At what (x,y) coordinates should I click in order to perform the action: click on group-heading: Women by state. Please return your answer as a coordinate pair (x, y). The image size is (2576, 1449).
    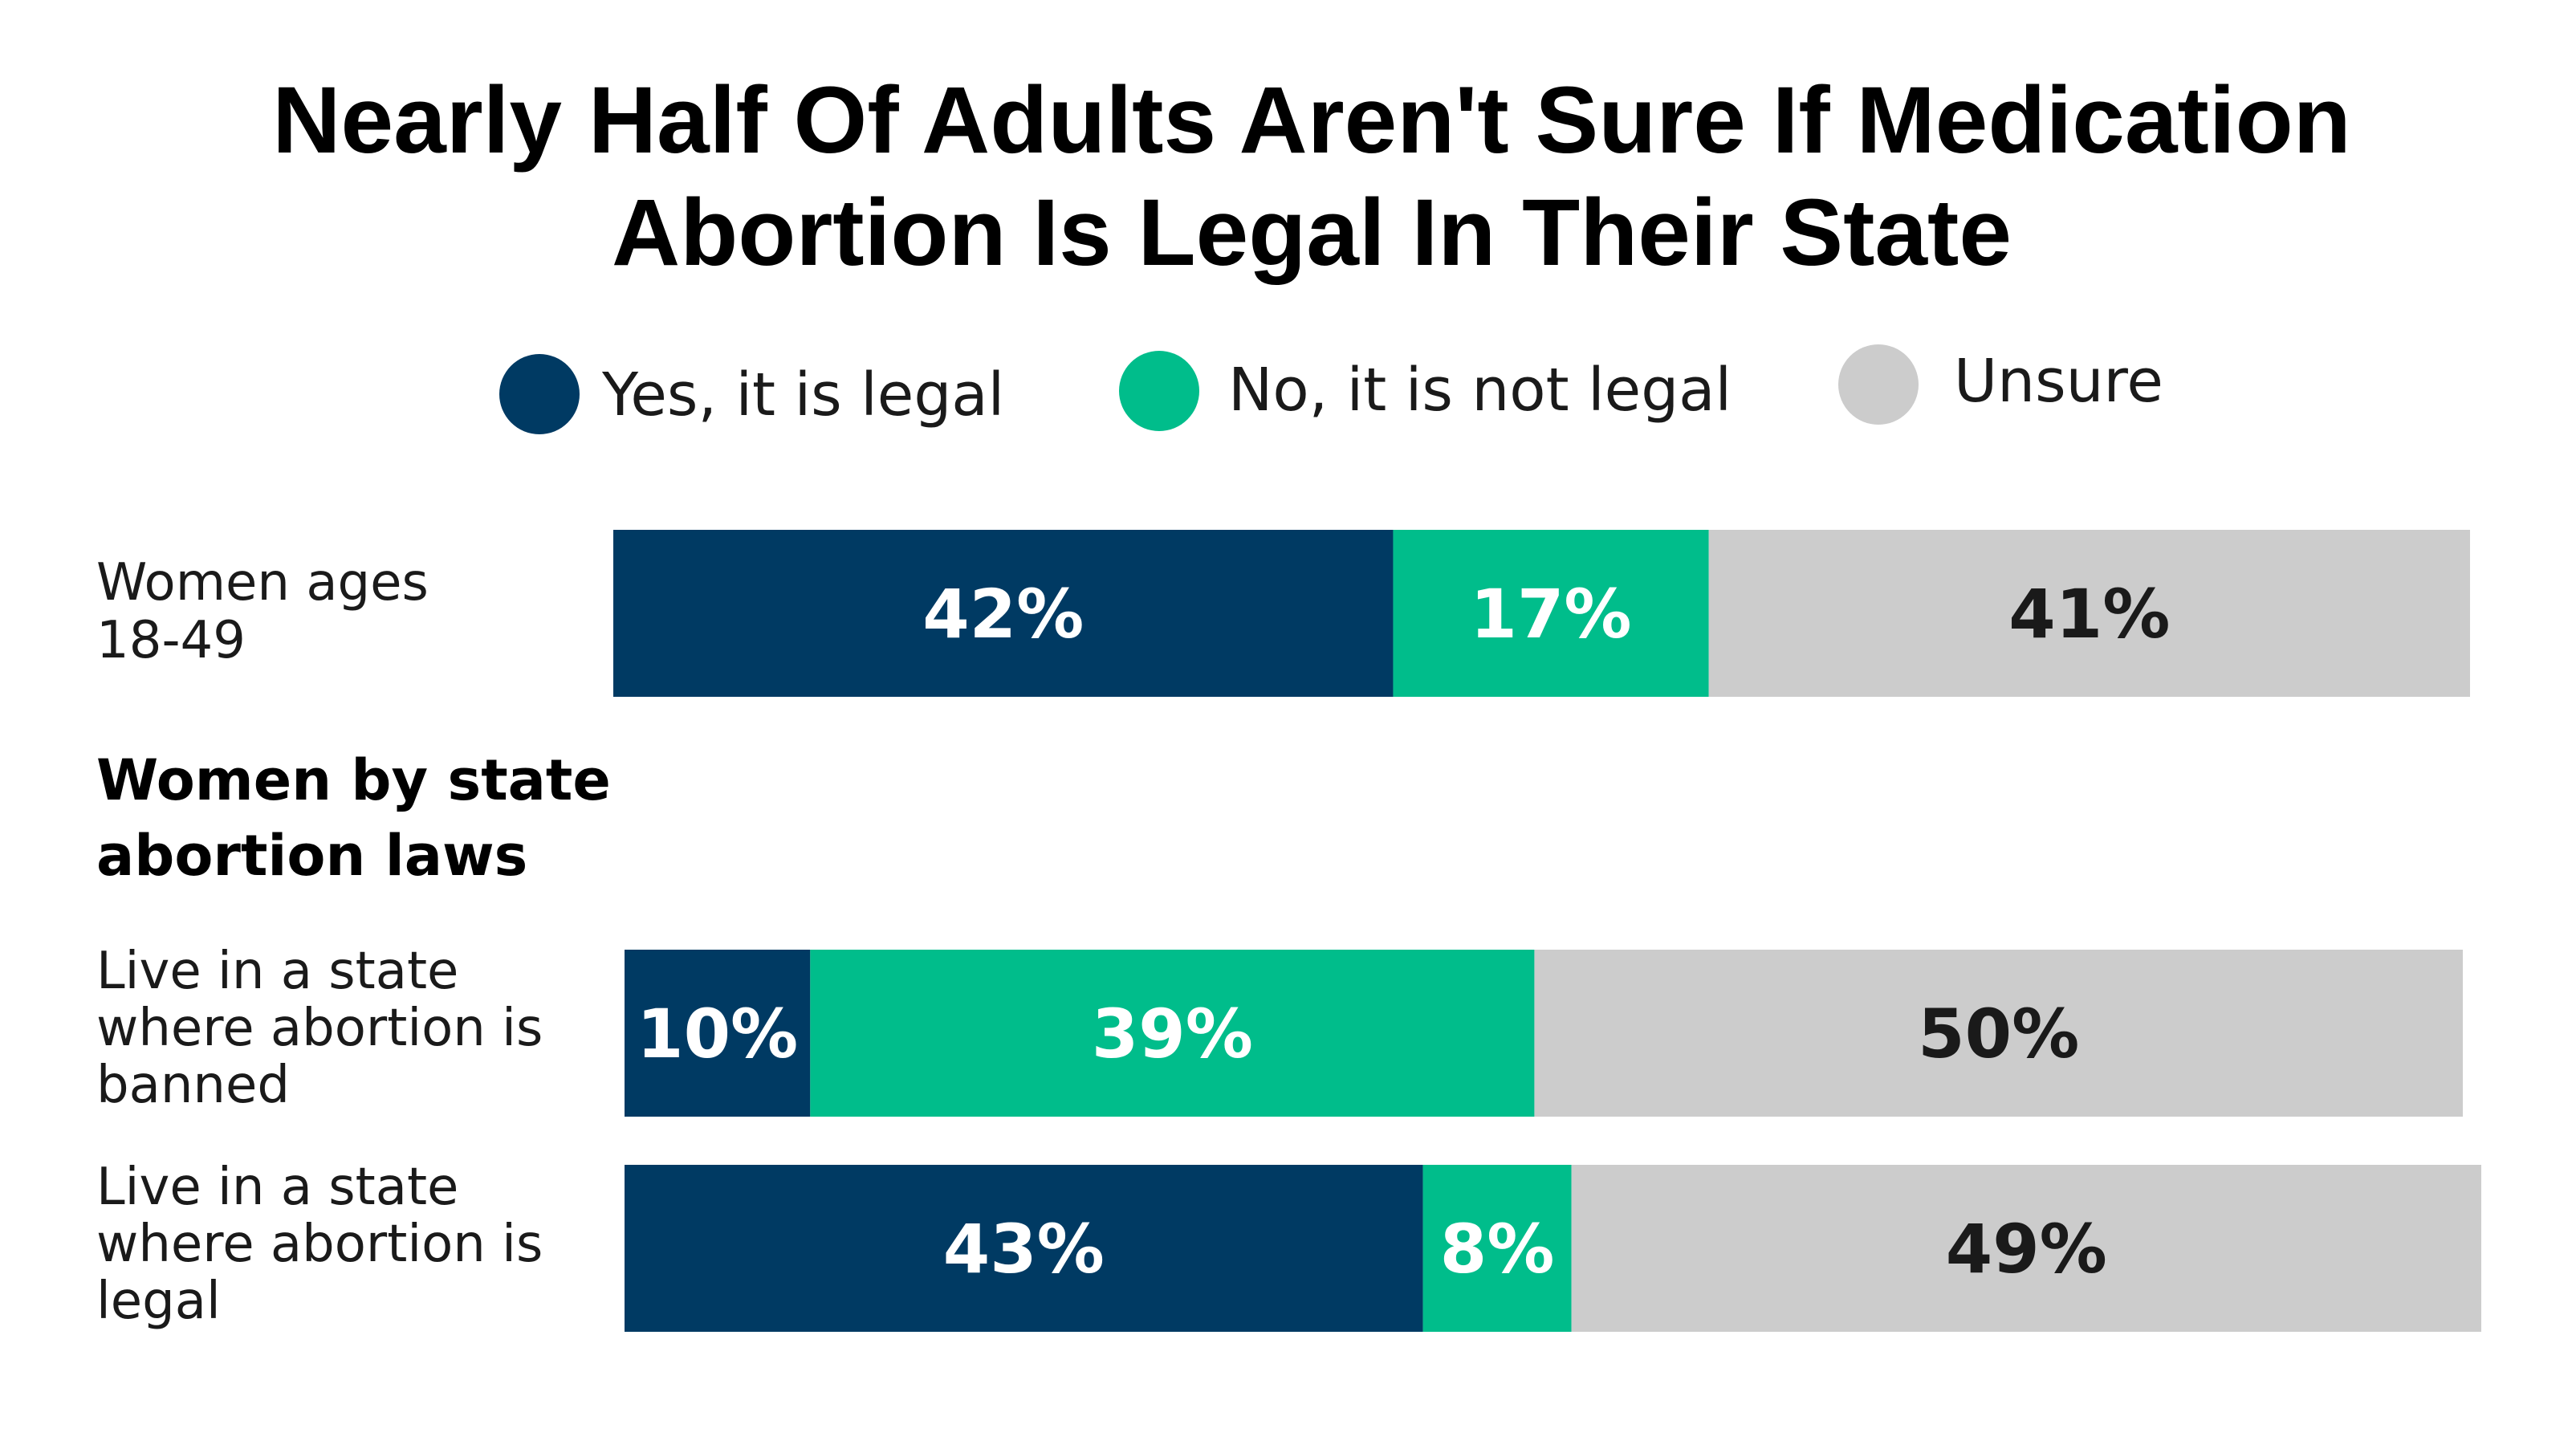
    Looking at the image, I should click on (353, 780).